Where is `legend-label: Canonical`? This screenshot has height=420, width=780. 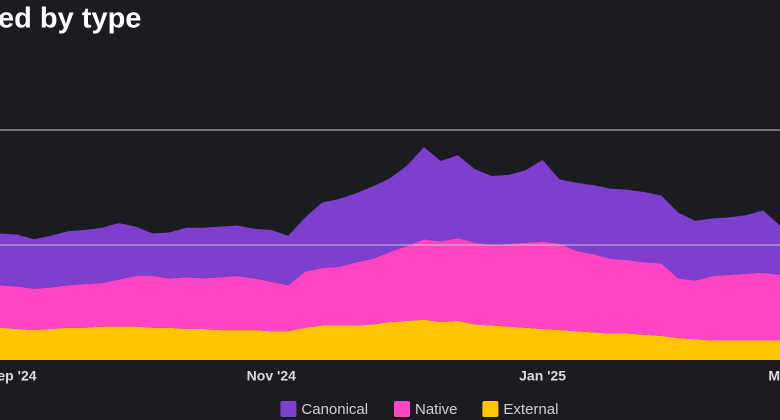 legend-label: Canonical is located at coordinates (334, 409).